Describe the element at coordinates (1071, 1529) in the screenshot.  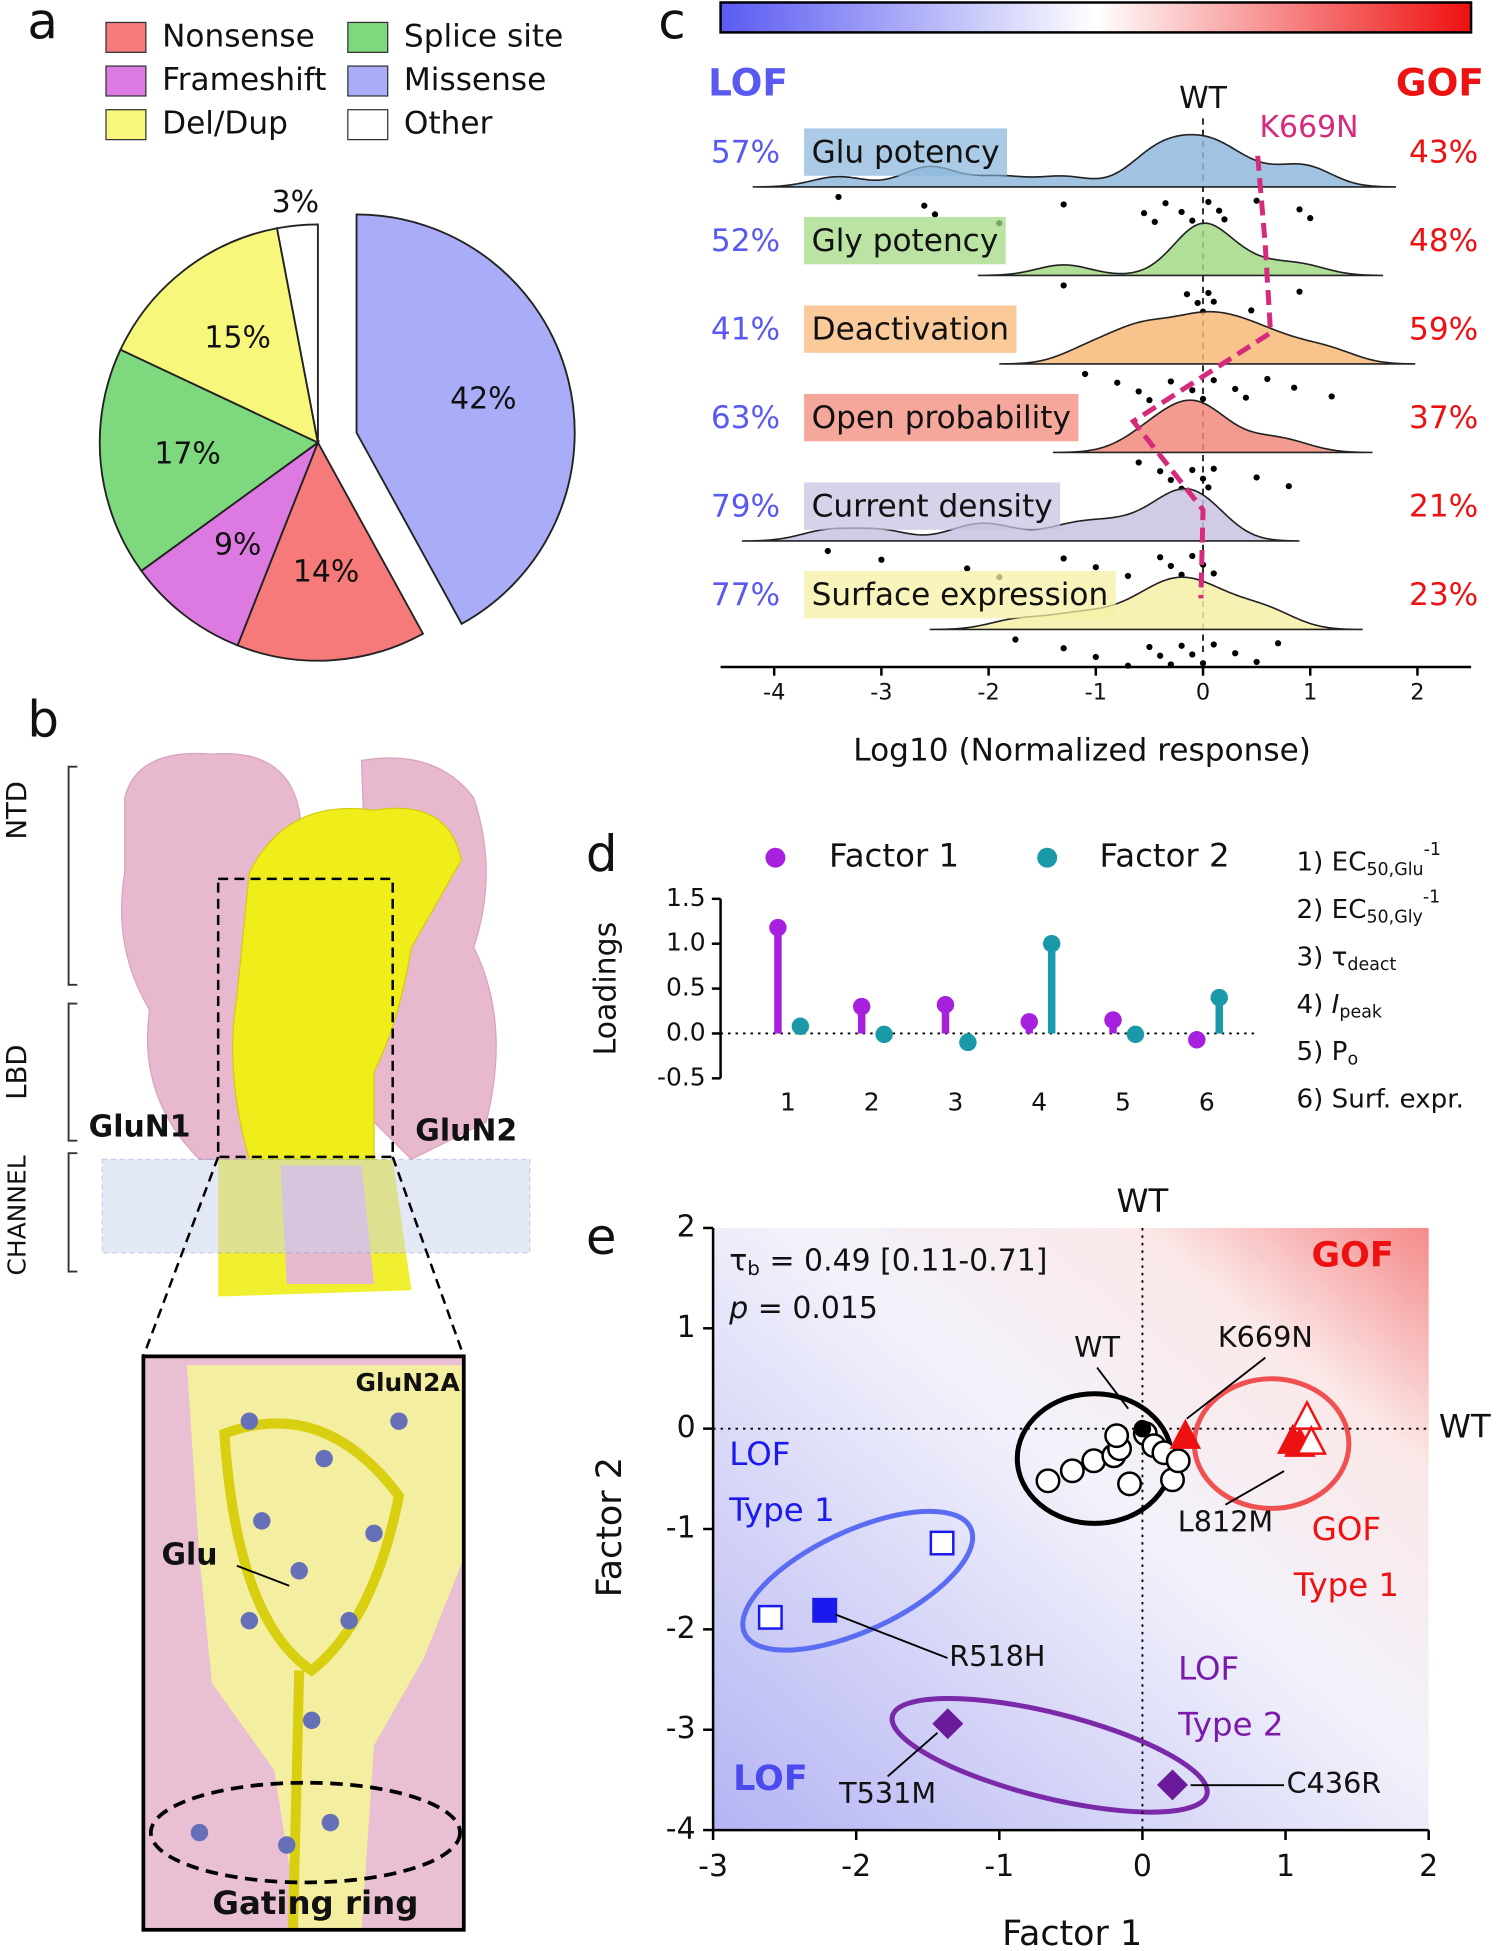
I see `plot-background` at that location.